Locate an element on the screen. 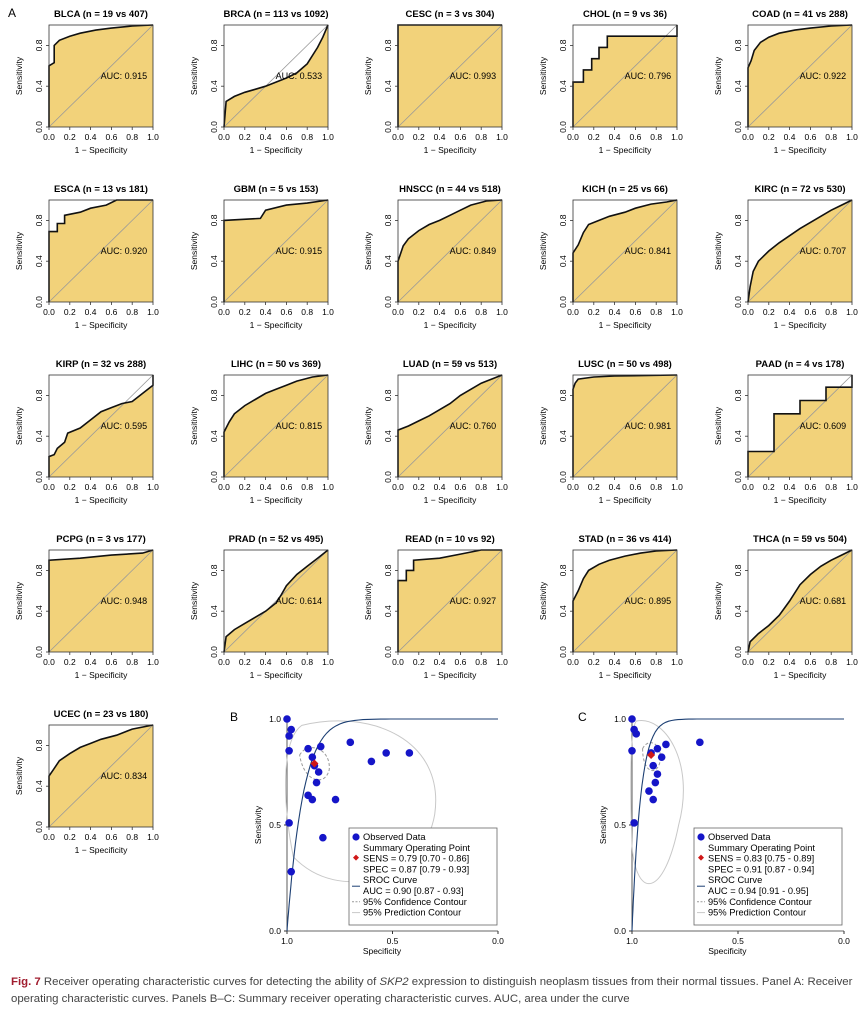  panel-label-c: C is located at coordinates (582, 717).